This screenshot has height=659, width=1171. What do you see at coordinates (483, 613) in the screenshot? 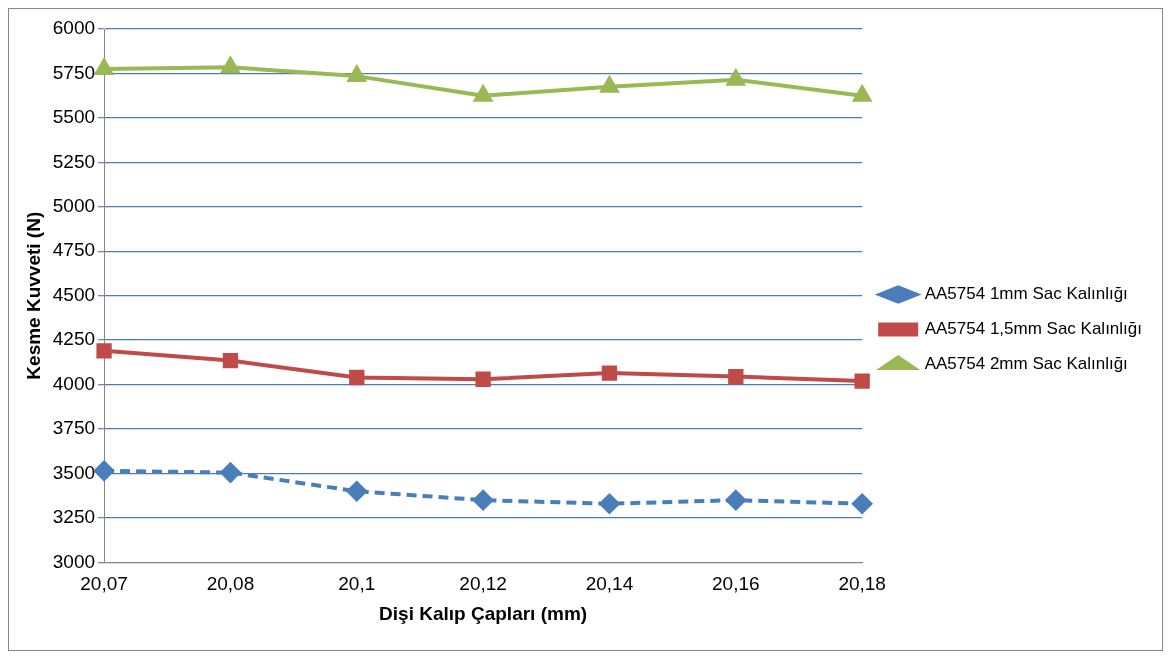
I see `x-axis-title: Dişi Kalıp Çapları (mm)` at bounding box center [483, 613].